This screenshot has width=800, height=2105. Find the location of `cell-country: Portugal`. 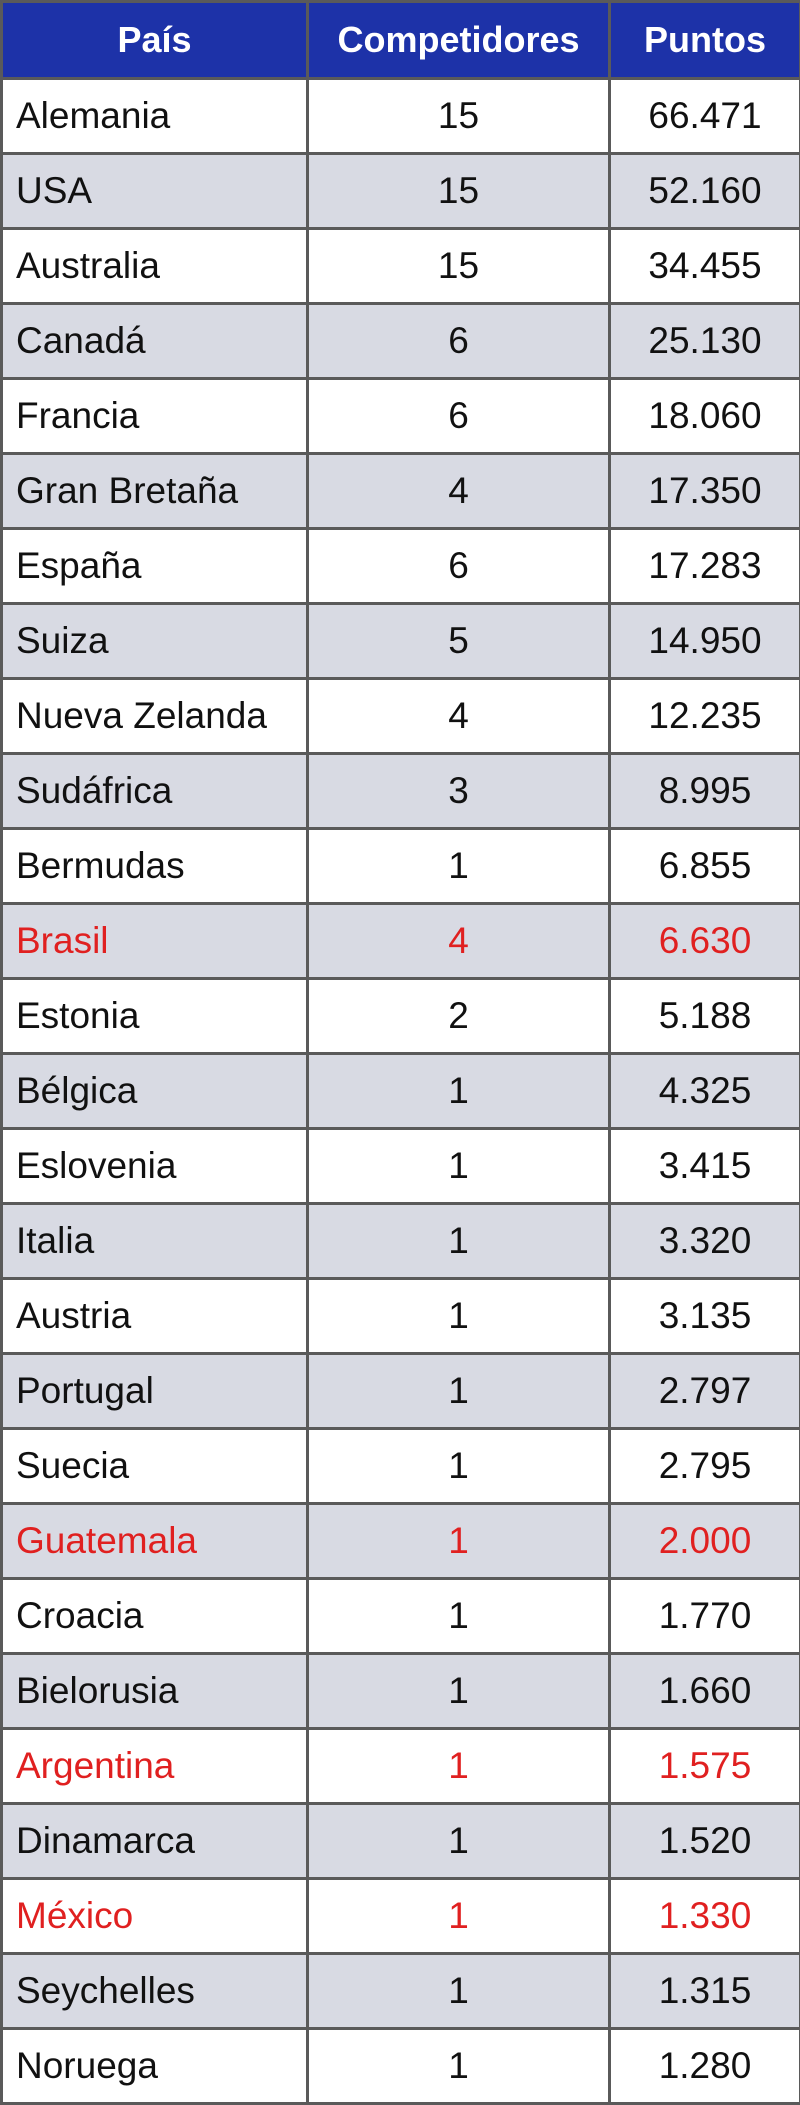

cell-country: Portugal is located at coordinates (155, 1391).